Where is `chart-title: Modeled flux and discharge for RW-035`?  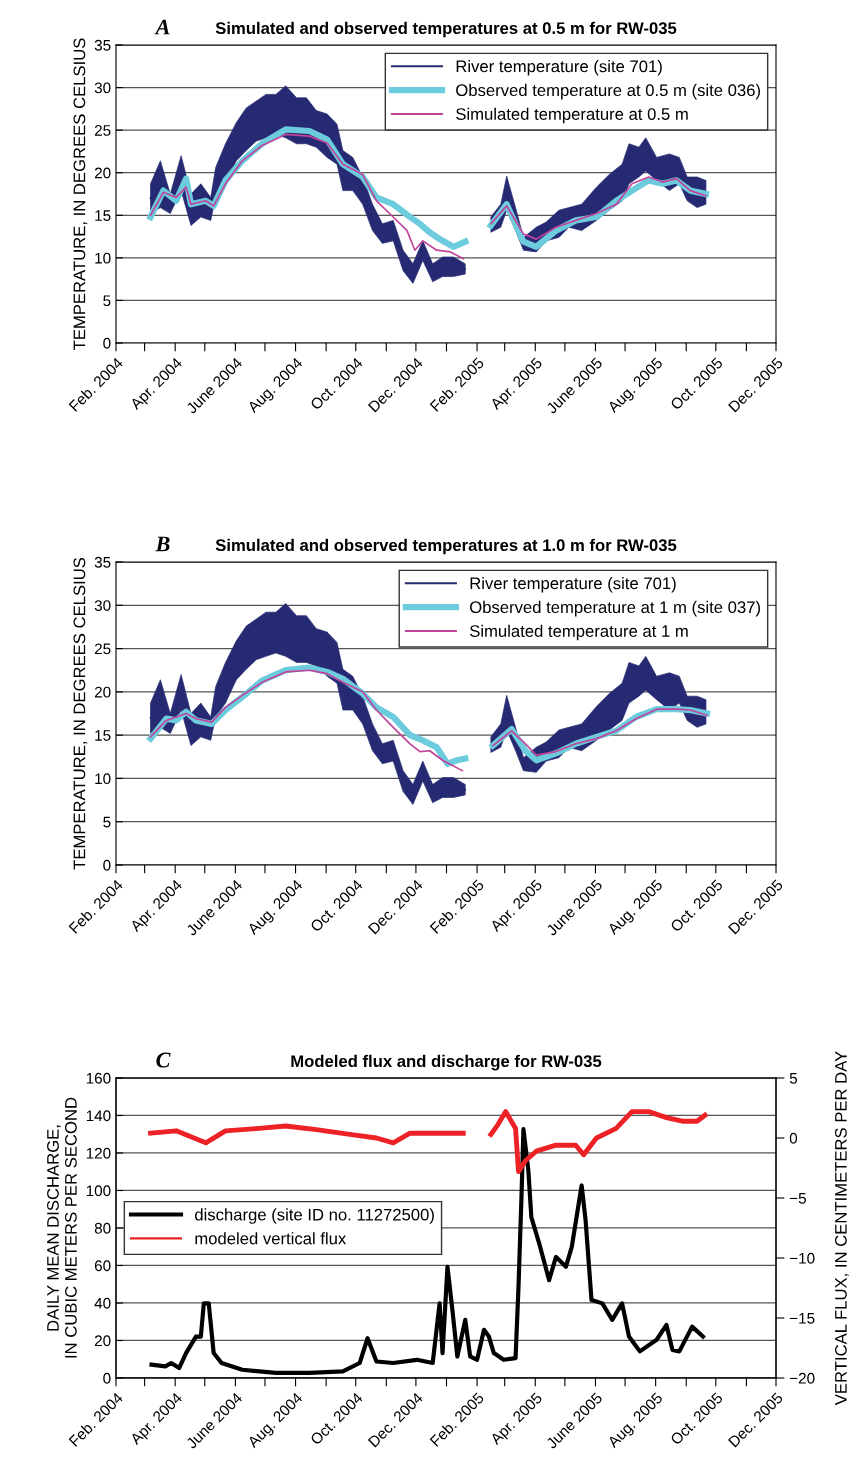 chart-title: Modeled flux and discharge for RW-035 is located at coordinates (446, 1062).